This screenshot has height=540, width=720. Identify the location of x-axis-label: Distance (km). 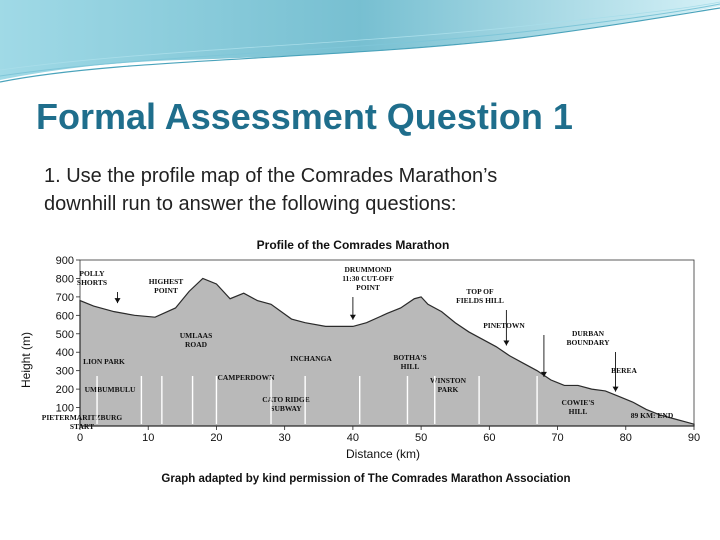
(383, 454).